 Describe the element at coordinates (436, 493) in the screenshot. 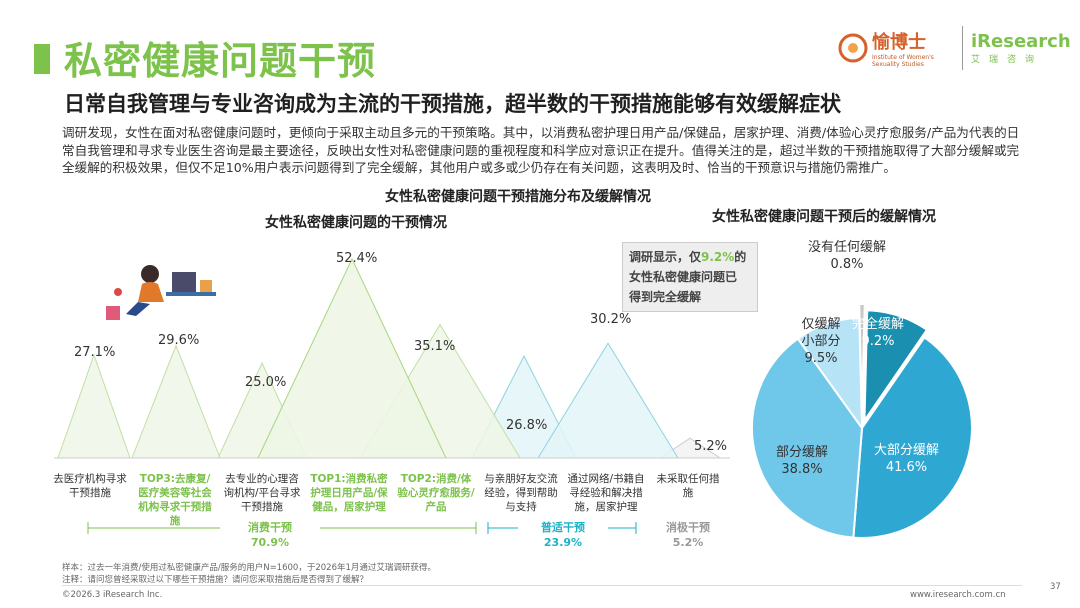

I see `category-label-healing: TOP2:消费/体验心灵疗愈服务/产品` at that location.